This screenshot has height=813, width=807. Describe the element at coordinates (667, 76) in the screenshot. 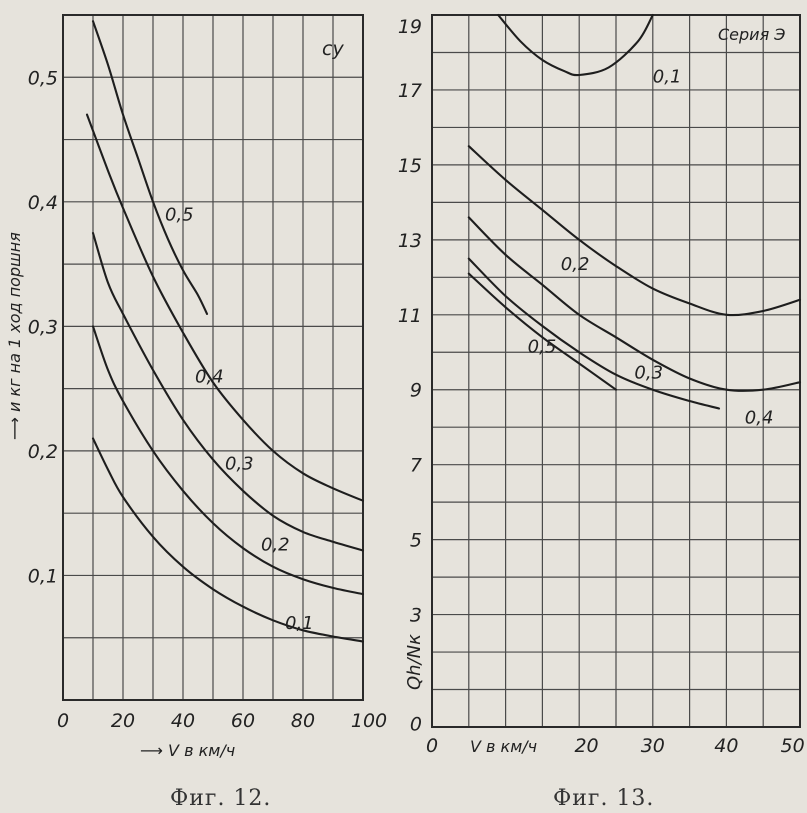

I see `fig13-curve-label: 0,1` at that location.